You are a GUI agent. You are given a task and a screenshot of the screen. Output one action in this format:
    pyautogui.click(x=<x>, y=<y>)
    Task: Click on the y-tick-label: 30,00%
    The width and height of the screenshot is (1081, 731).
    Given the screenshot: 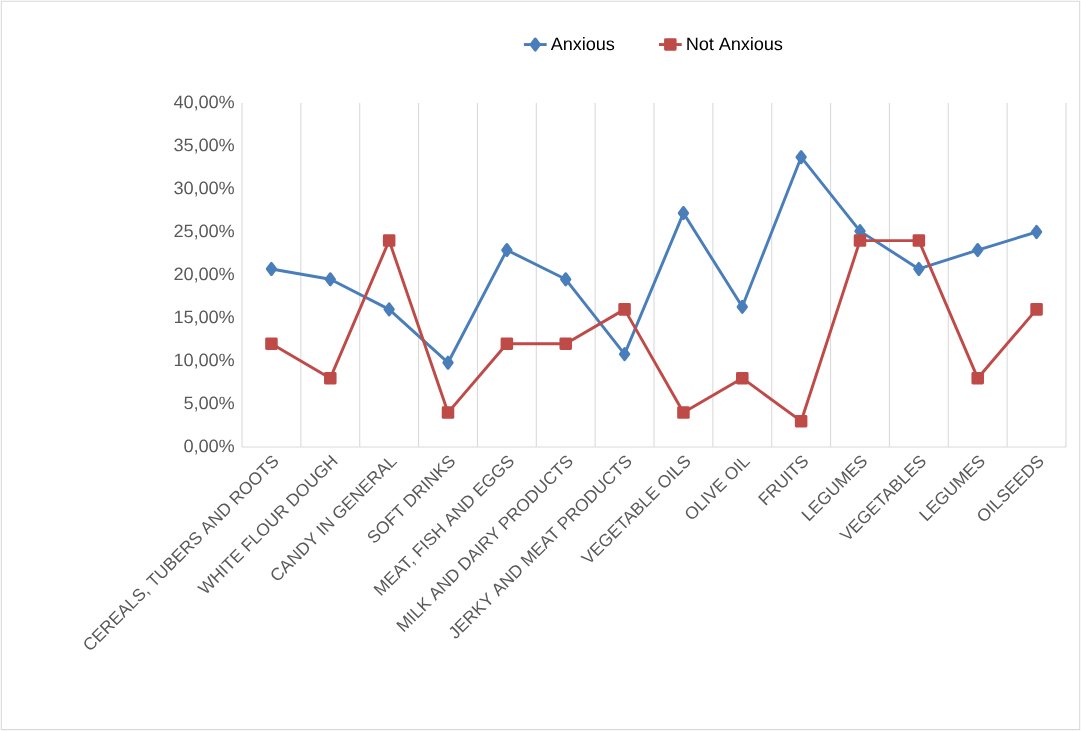 What is the action you would take?
    pyautogui.click(x=204, y=189)
    